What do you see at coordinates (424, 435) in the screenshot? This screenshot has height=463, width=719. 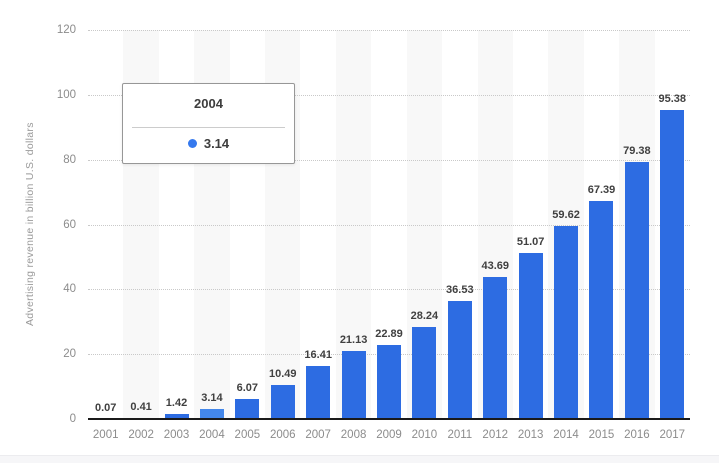 I see `x-tick-label-2010: 2010` at bounding box center [424, 435].